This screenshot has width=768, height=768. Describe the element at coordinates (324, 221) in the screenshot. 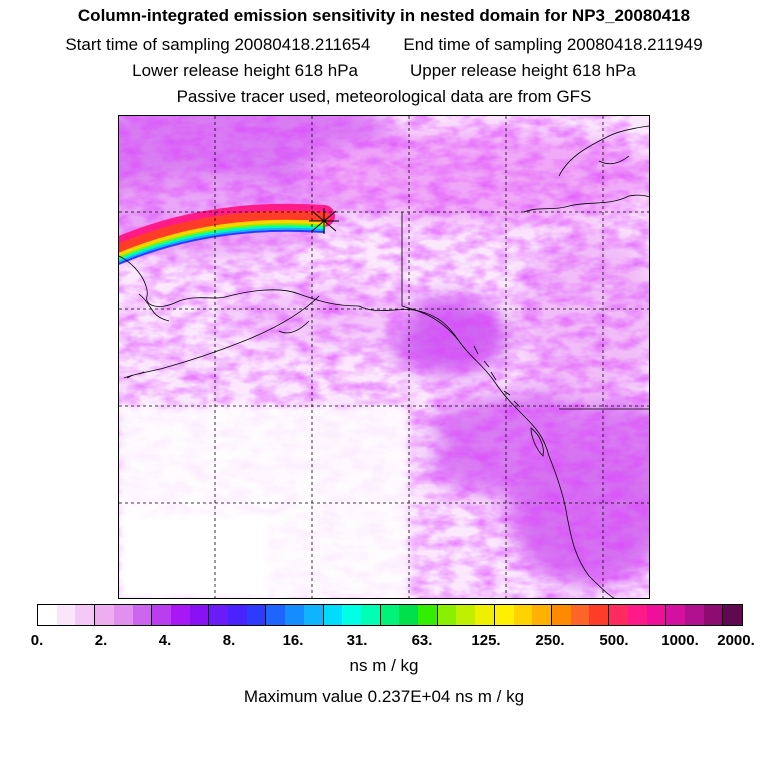

I see `release-location-marker` at that location.